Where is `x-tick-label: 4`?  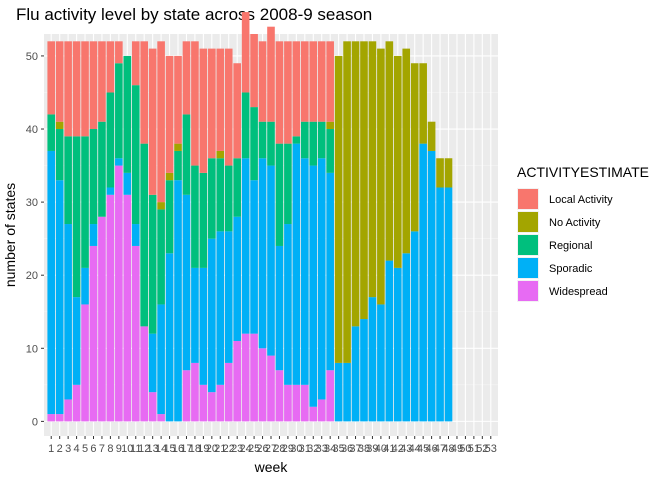
x-tick-label: 4 is located at coordinates (77, 449).